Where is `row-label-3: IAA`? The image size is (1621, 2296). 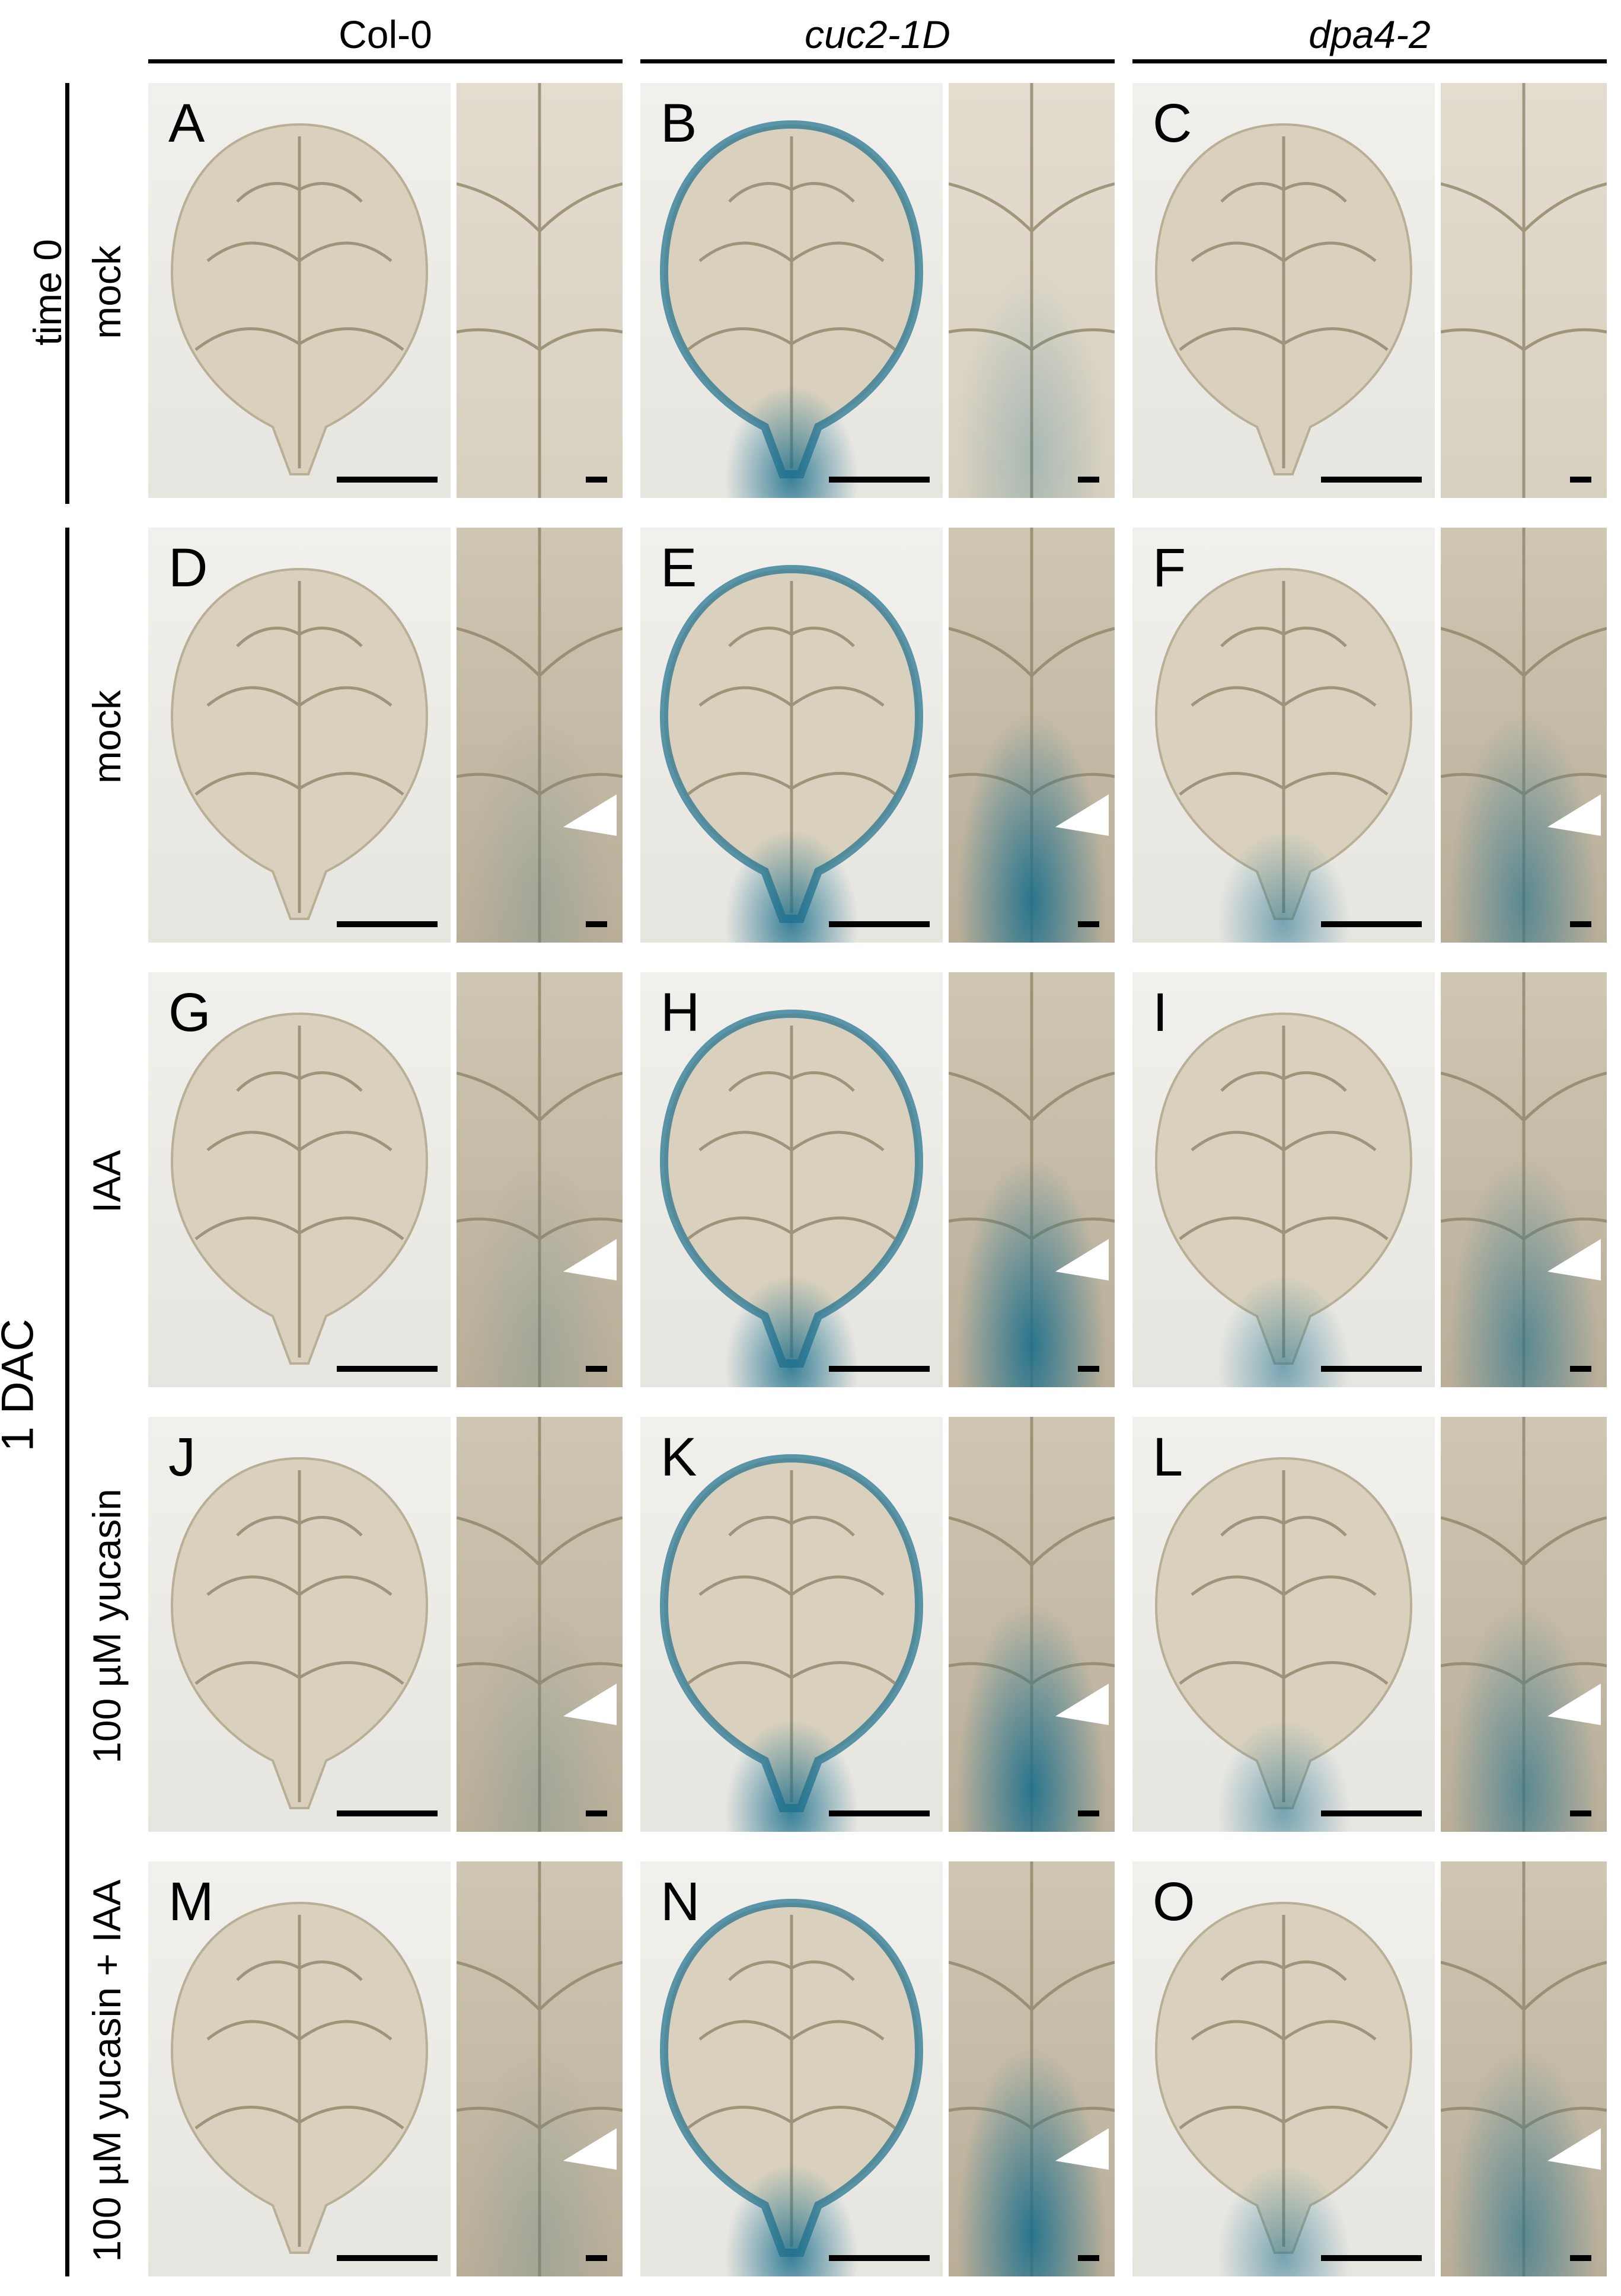 row-label-3: IAA is located at coordinates (107, 1181).